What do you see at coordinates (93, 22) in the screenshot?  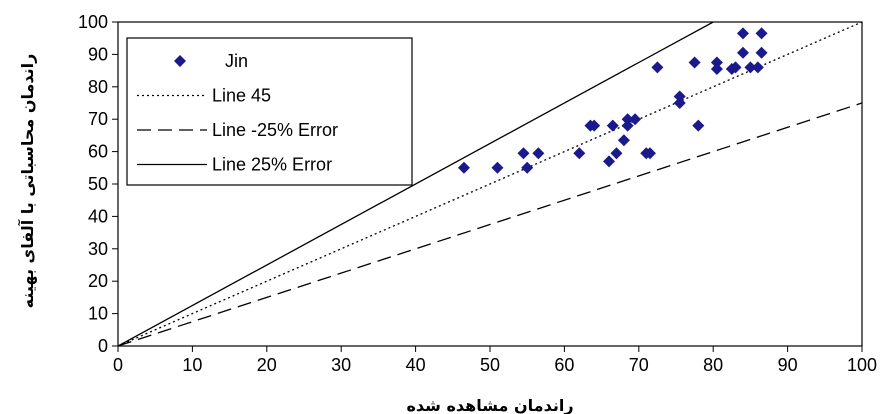 I see `y-tick-label: 100` at bounding box center [93, 22].